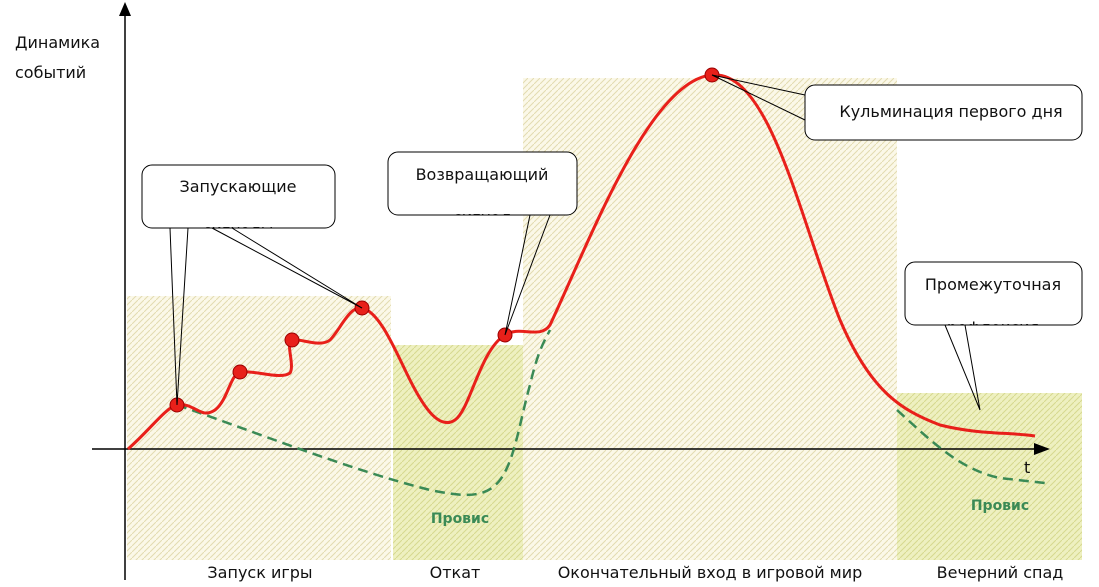 The height and width of the screenshot is (587, 1099). What do you see at coordinates (50, 72) in the screenshot?
I see `y-axis-label: событий` at bounding box center [50, 72].